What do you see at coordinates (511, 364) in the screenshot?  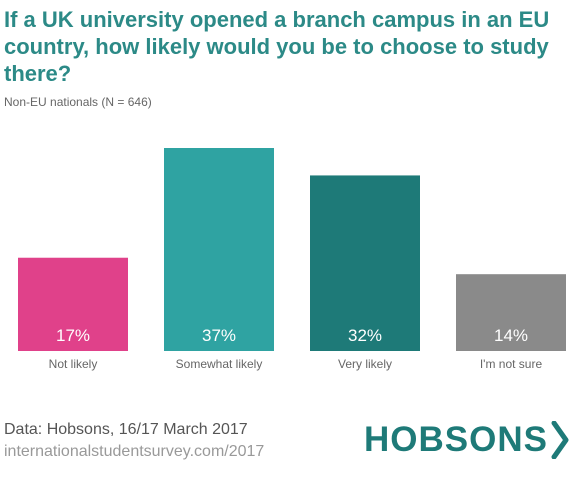 I see `category-label: I'm not sure` at bounding box center [511, 364].